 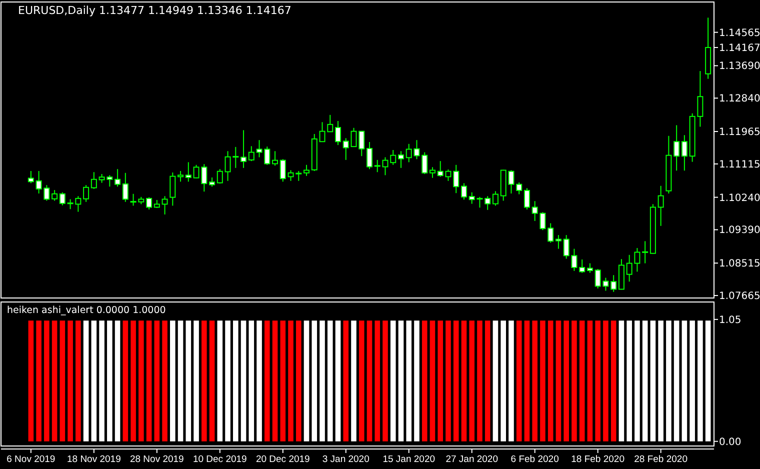 What do you see at coordinates (739, 132) in the screenshot?
I see `y-tick-label: 1.11965` at bounding box center [739, 132].